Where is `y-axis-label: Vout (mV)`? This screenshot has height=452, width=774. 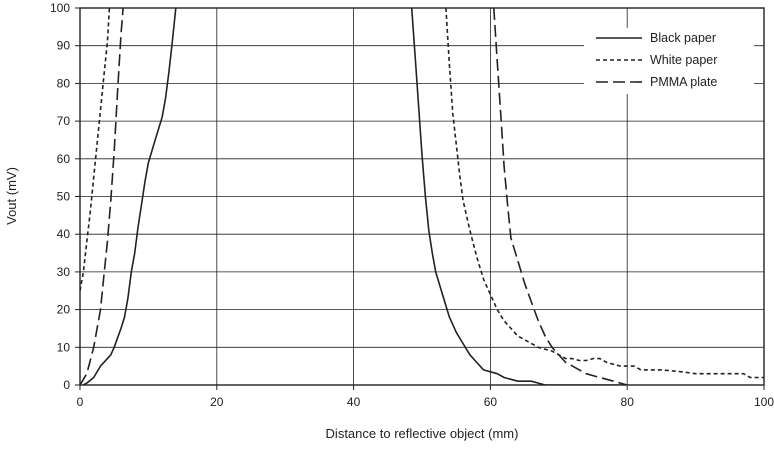
y-axis-label: Vout (mV) is located at coordinates (11, 196).